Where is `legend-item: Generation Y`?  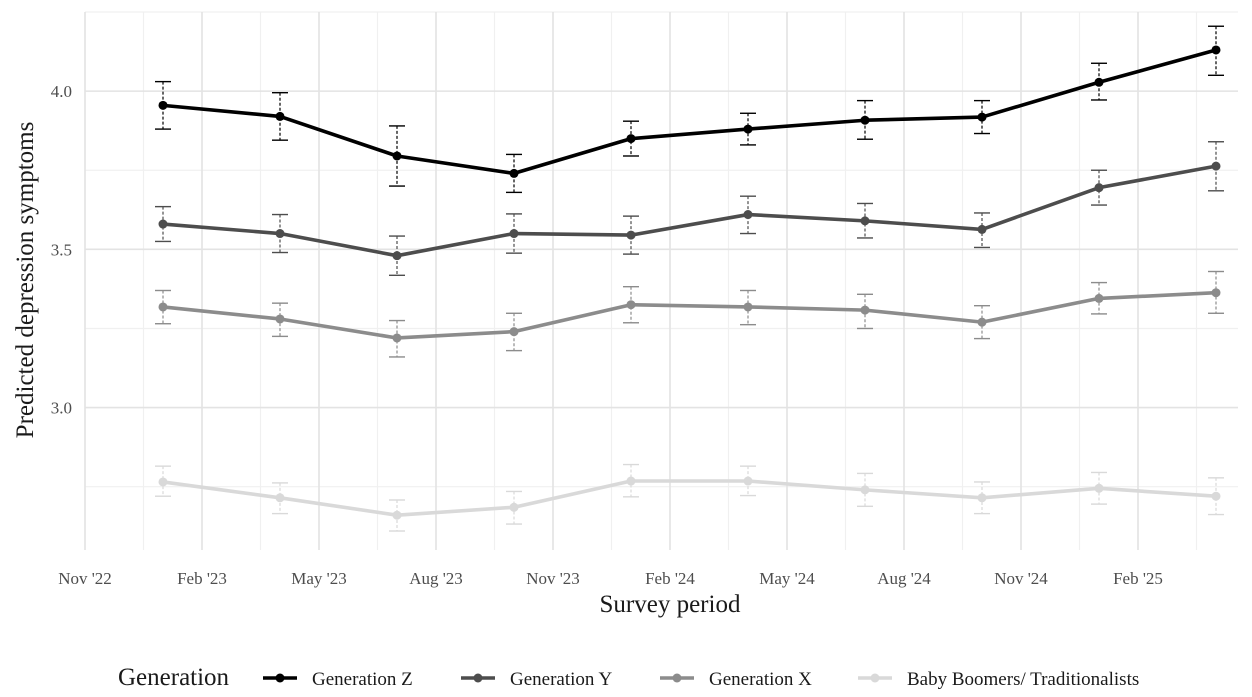 legend-item: Generation Y is located at coordinates (536, 679).